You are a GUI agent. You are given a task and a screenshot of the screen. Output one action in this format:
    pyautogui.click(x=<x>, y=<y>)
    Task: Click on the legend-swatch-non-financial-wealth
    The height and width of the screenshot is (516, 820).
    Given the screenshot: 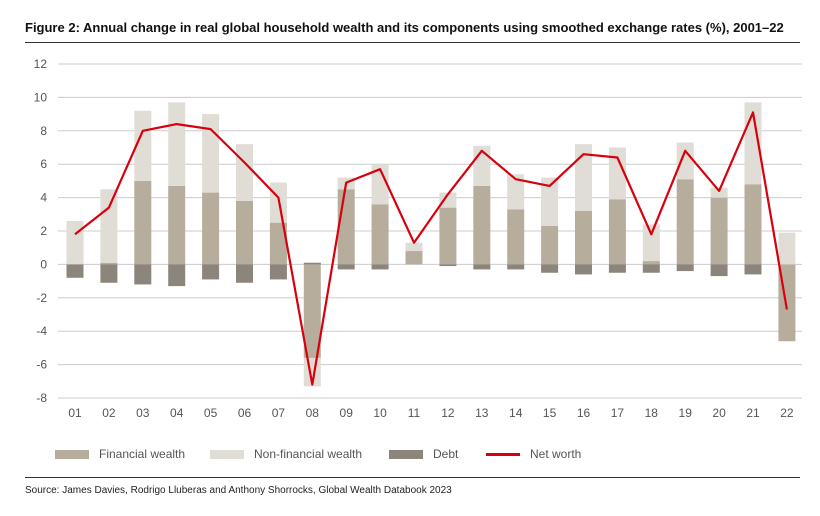 What is the action you would take?
    pyautogui.click(x=227, y=454)
    